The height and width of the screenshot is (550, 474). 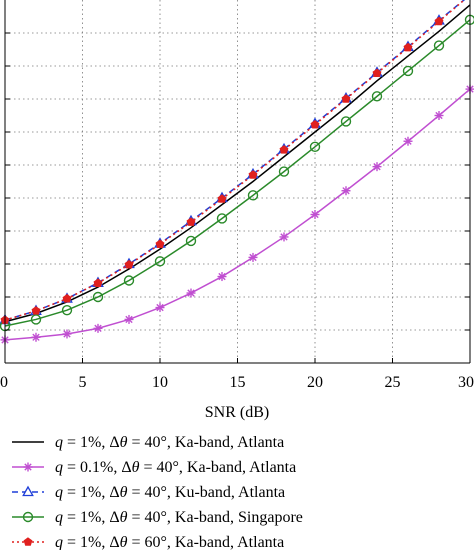 I want to click on legend-label-part: = 60°, Ka-band, Atlanta, so click(x=206, y=542).